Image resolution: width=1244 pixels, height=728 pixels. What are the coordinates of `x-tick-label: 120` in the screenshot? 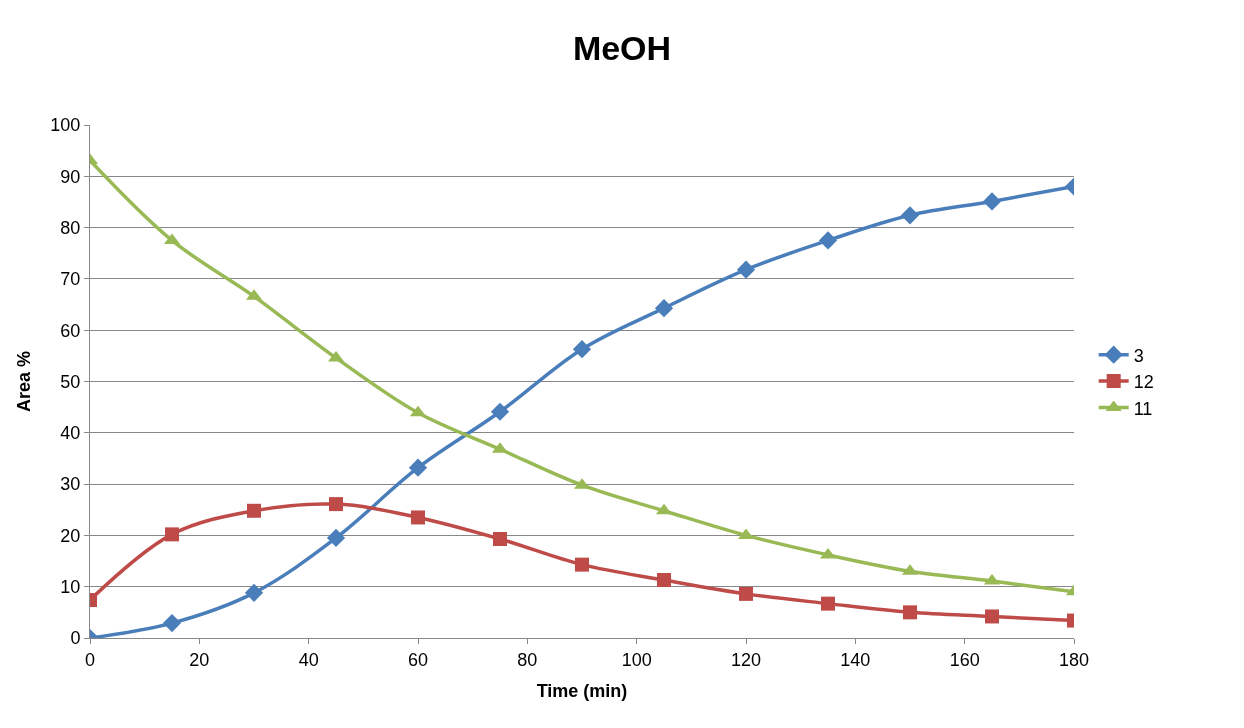 It's located at (746, 659).